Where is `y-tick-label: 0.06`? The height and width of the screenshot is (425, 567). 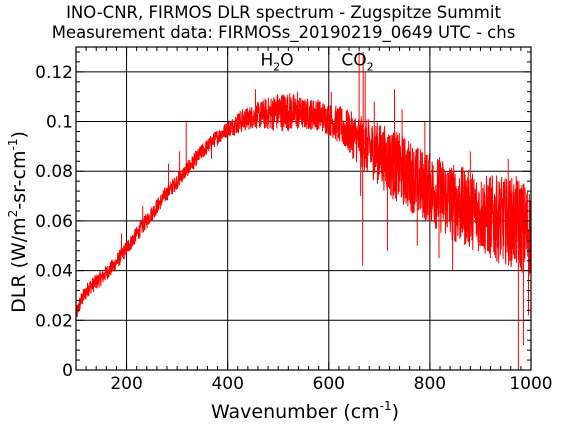
y-tick-label: 0.06 is located at coordinates (54, 222).